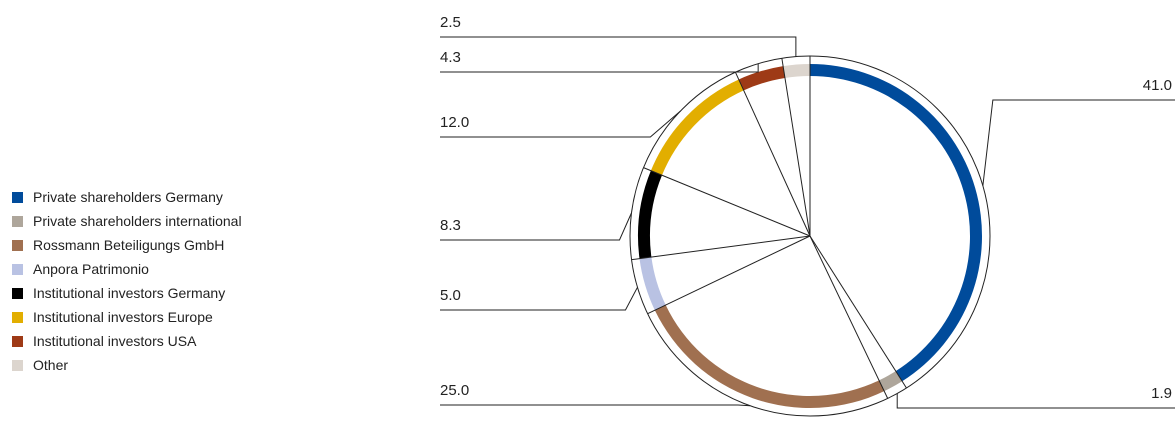 The image size is (1175, 437). What do you see at coordinates (115, 341) in the screenshot?
I see `legend-label: Institutional investors USA` at bounding box center [115, 341].